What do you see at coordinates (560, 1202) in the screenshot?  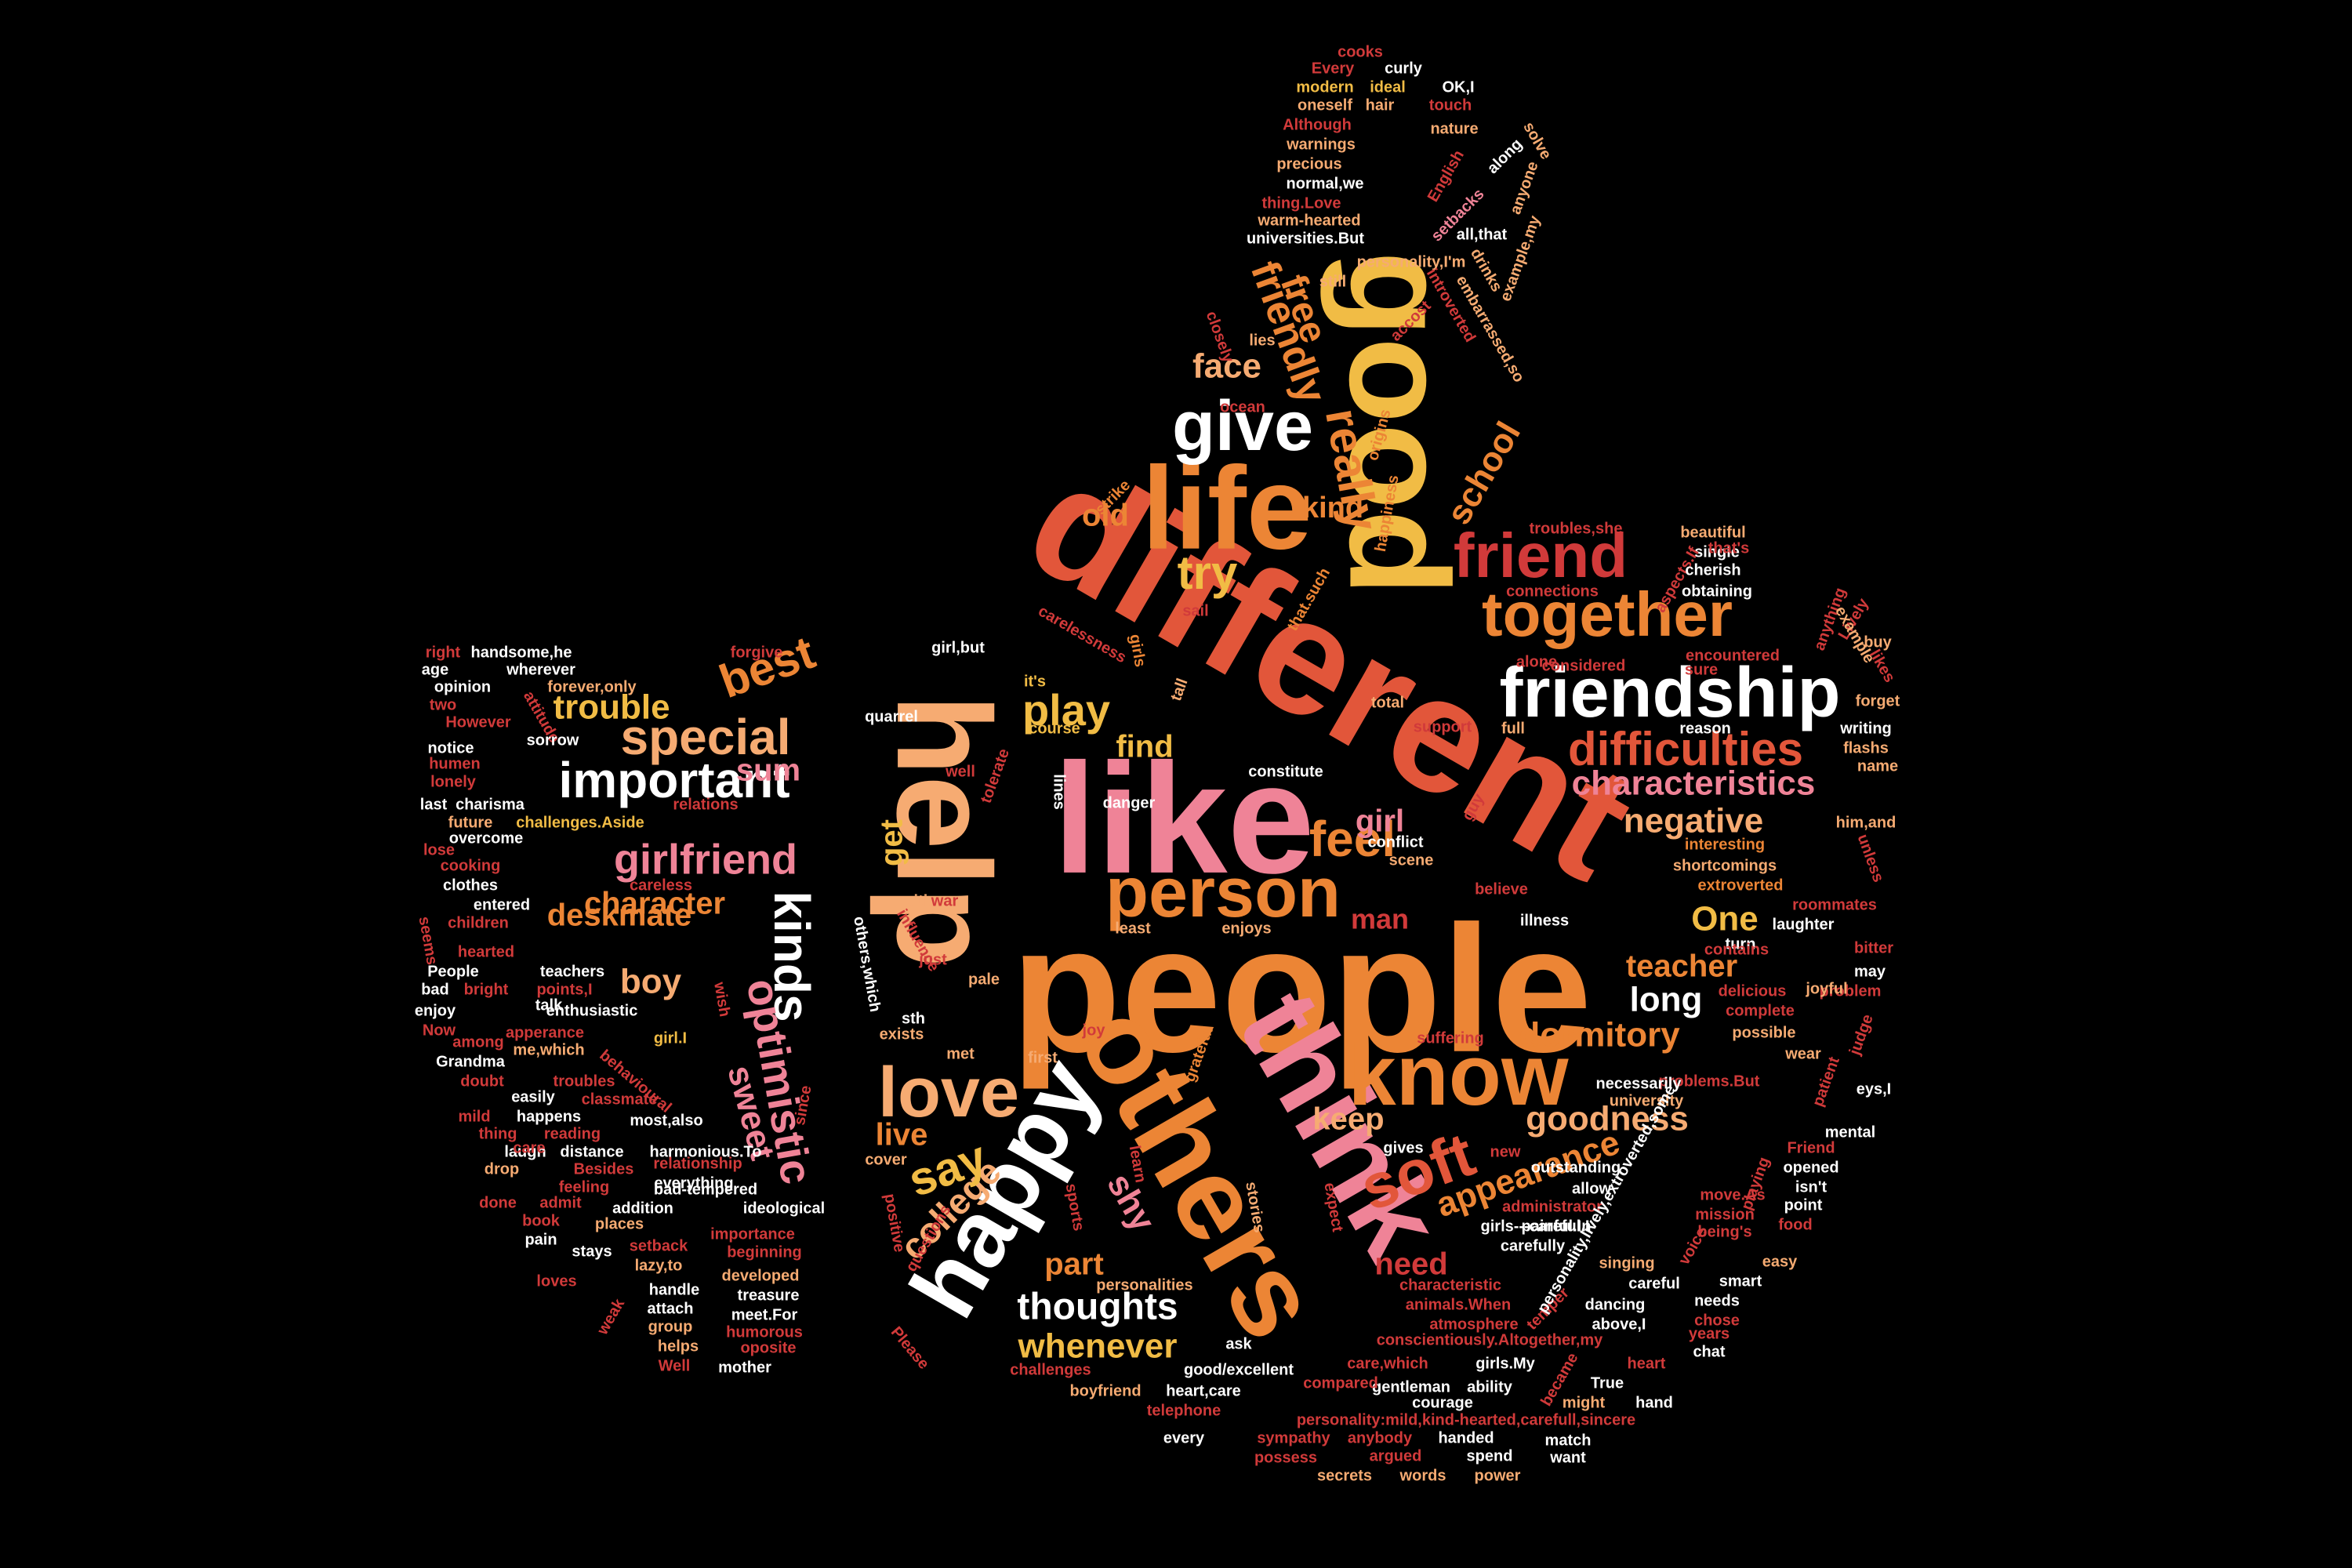 I see `cloud-word: admit` at bounding box center [560, 1202].